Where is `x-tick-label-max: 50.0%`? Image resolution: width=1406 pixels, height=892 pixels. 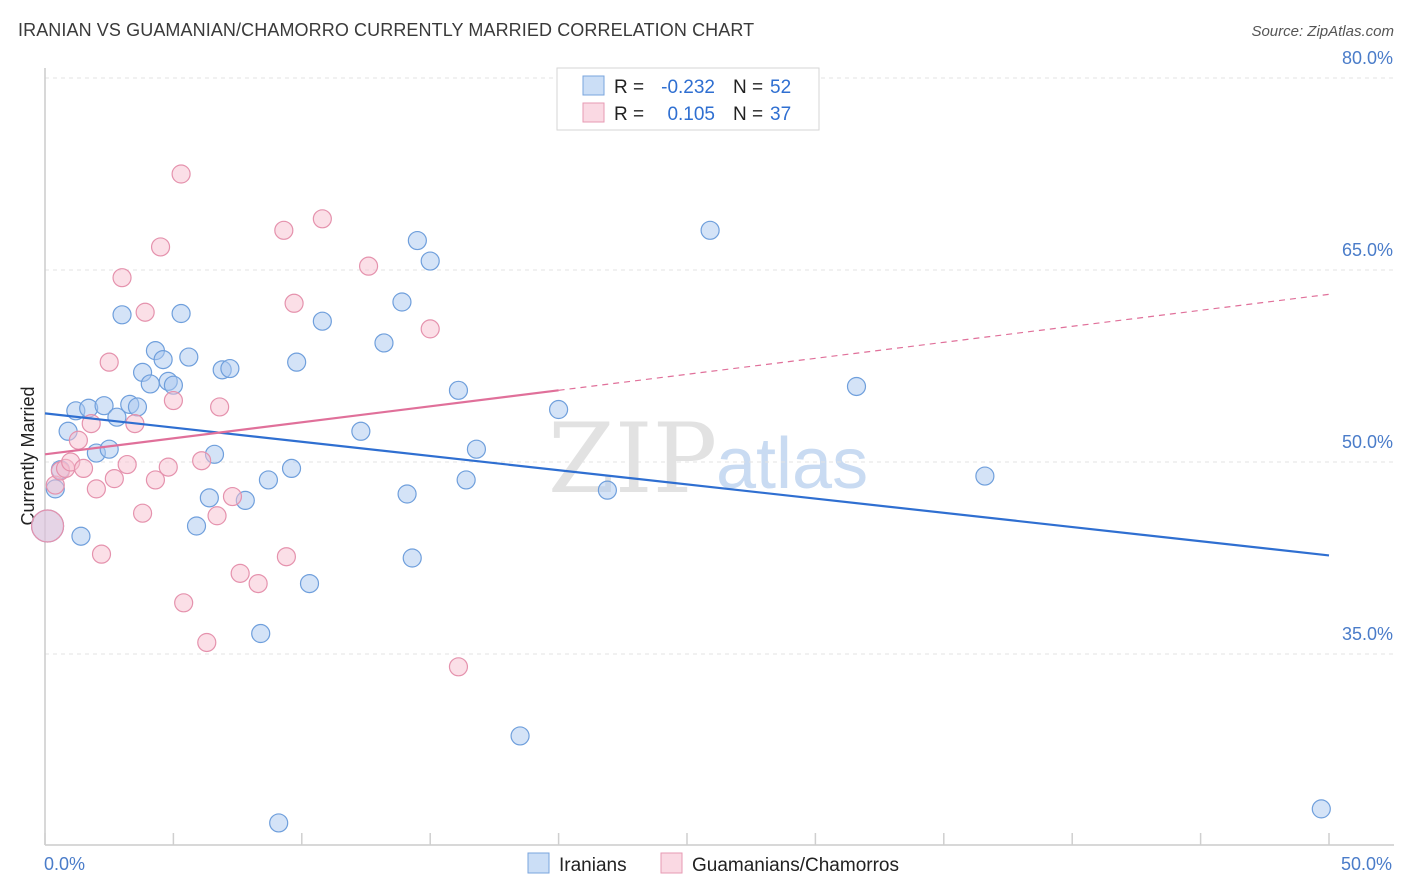 x-tick-label-max: 50.0% is located at coordinates (1366, 864).